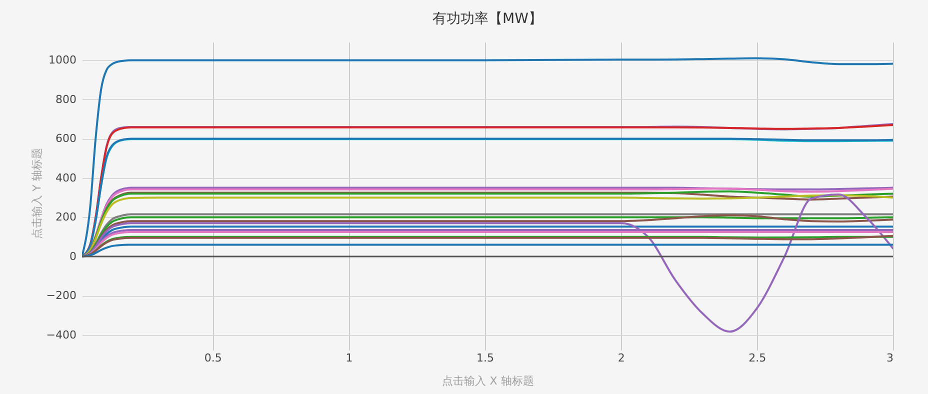 The width and height of the screenshot is (928, 394). What do you see at coordinates (485, 358) in the screenshot?
I see `x-tick-label: 1.5` at bounding box center [485, 358].